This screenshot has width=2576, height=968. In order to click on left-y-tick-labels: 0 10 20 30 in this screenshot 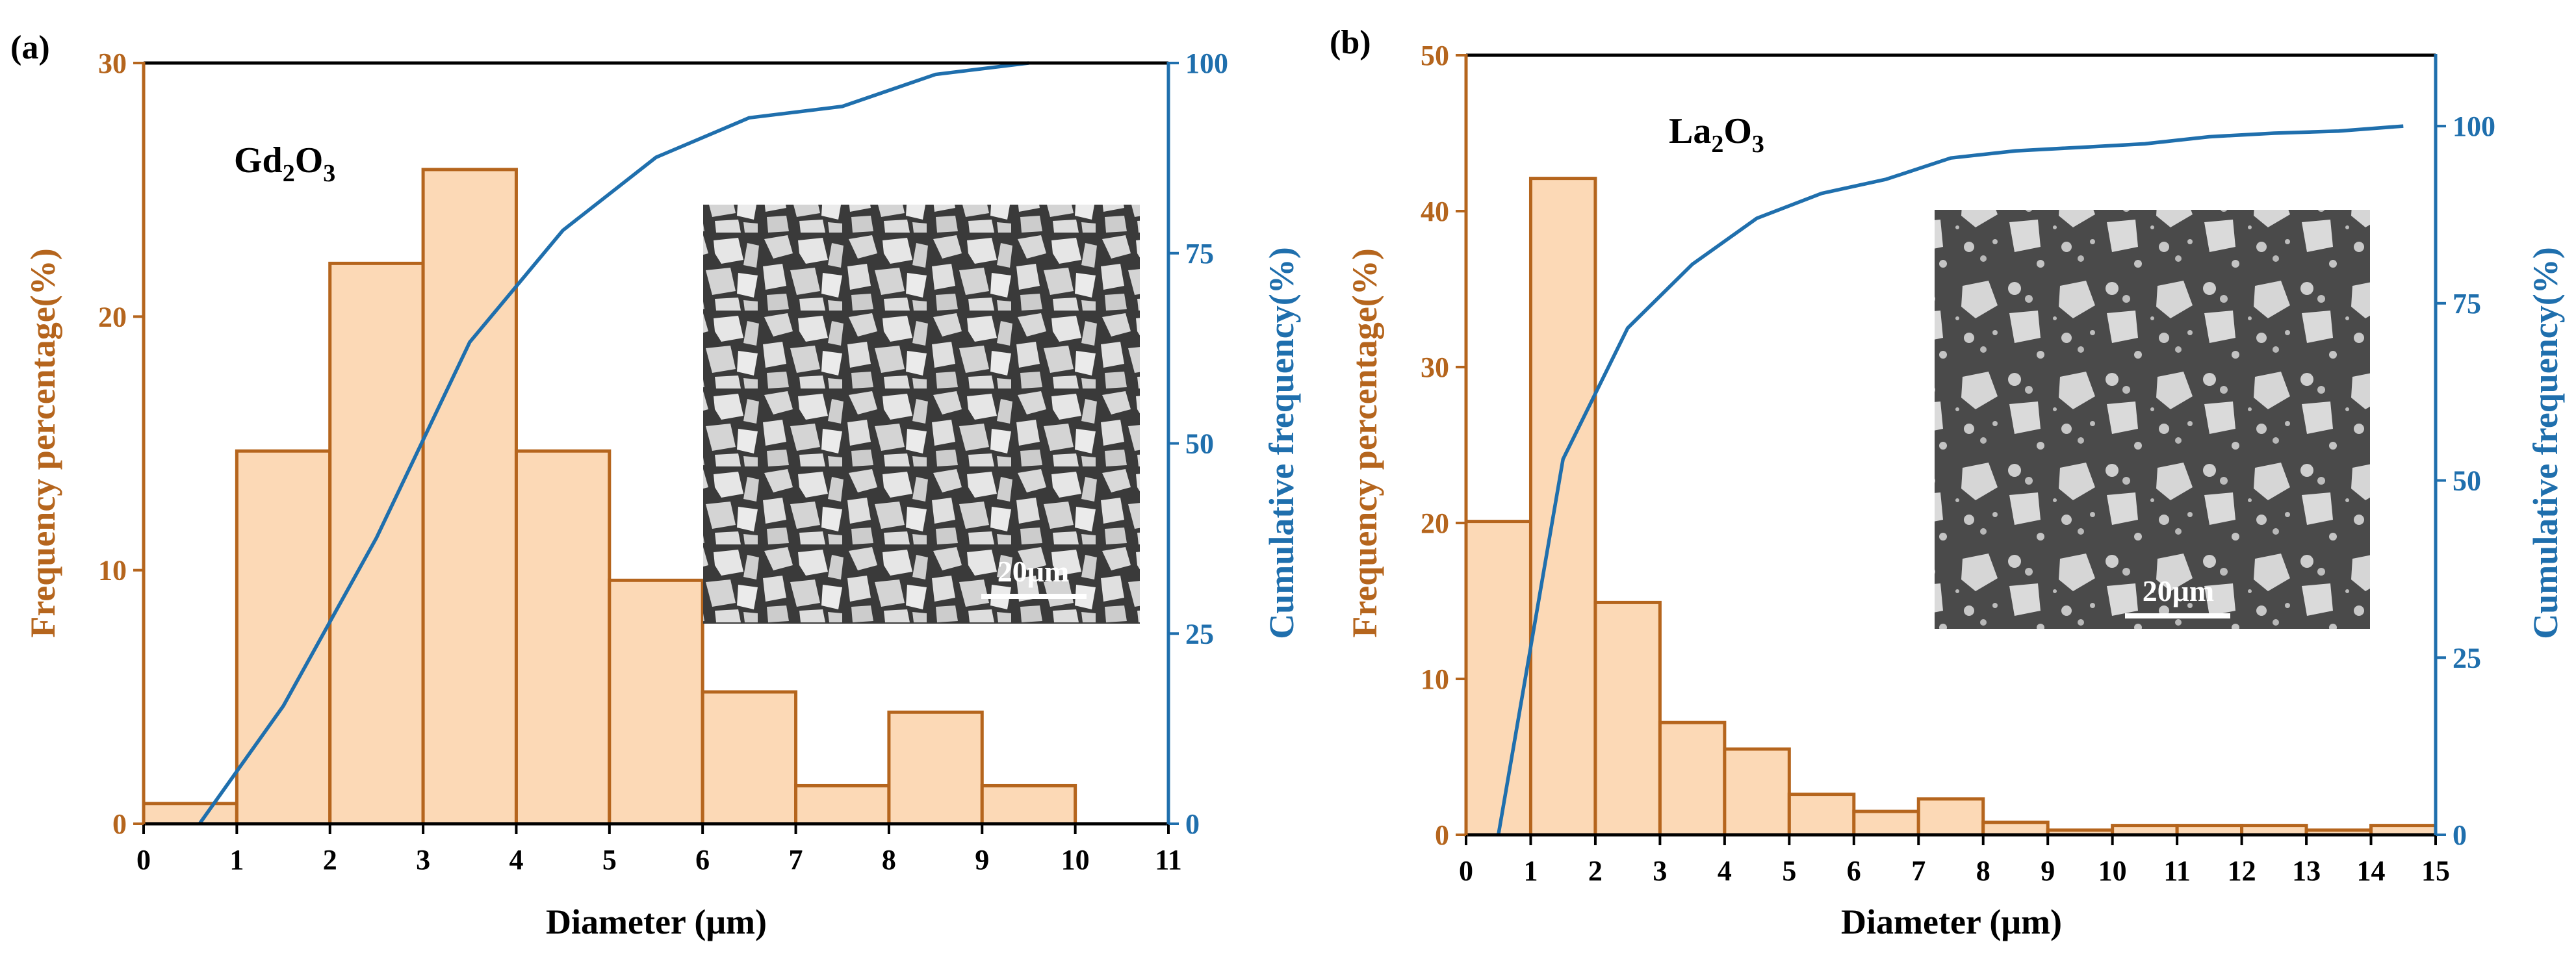, I will do `click(121, 443)`.